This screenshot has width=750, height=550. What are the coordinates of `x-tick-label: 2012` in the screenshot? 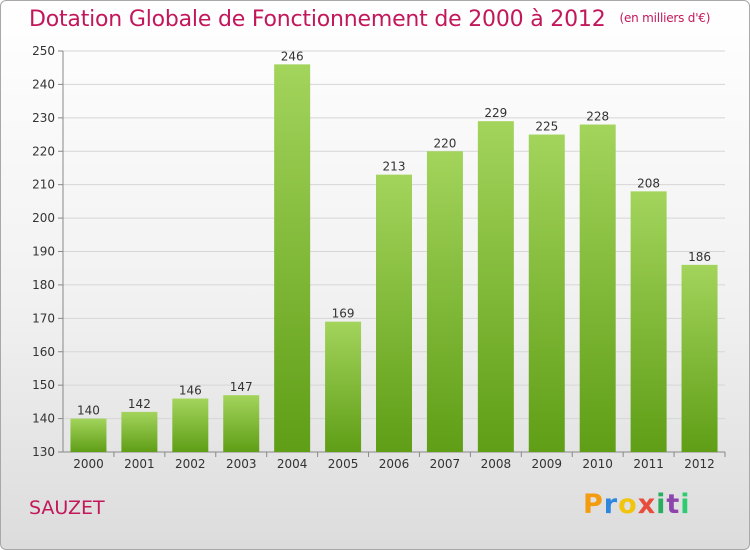 It's located at (699, 464).